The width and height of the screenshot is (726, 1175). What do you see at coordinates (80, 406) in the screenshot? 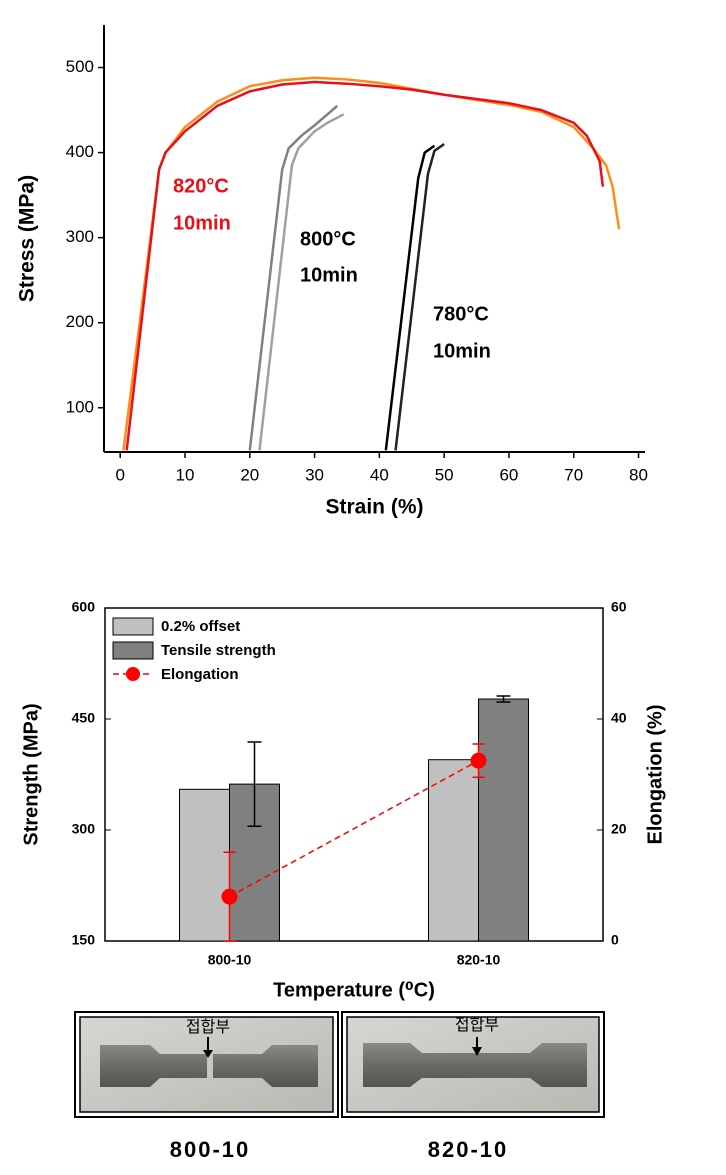
I see `y-tick-label: 100` at bounding box center [80, 406].